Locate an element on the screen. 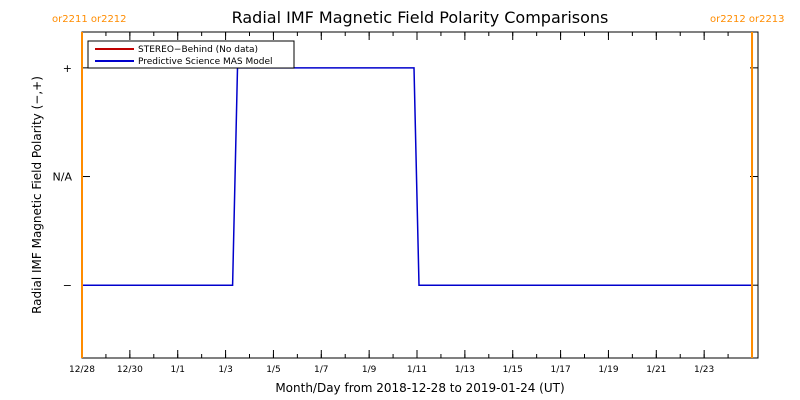 The image size is (800, 400). x-tick-label: 1/11 is located at coordinates (417, 370).